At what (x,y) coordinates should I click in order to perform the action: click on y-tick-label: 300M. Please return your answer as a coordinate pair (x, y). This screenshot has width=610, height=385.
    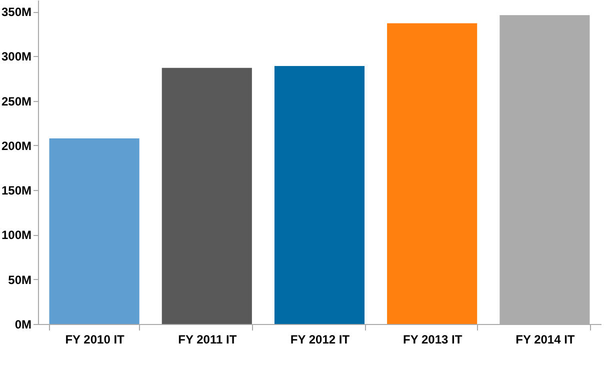
    Looking at the image, I should click on (16, 57).